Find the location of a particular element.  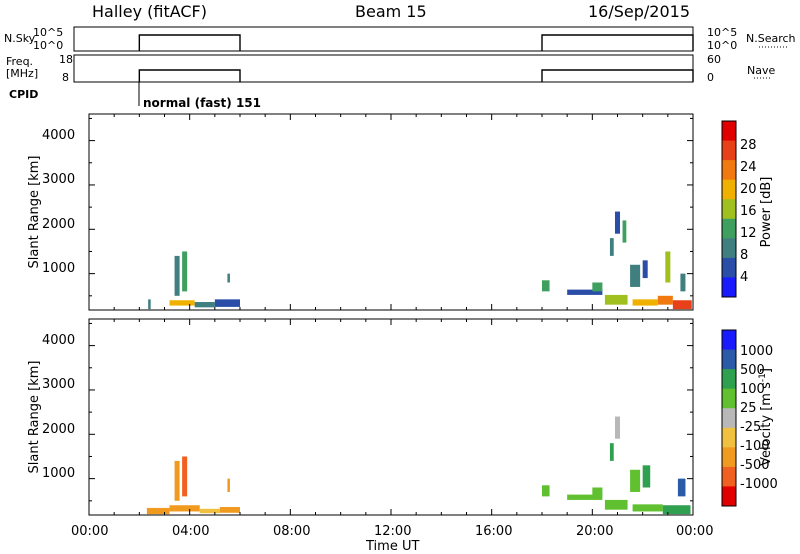

cbar-tick: -1000 is located at coordinates (759, 484).